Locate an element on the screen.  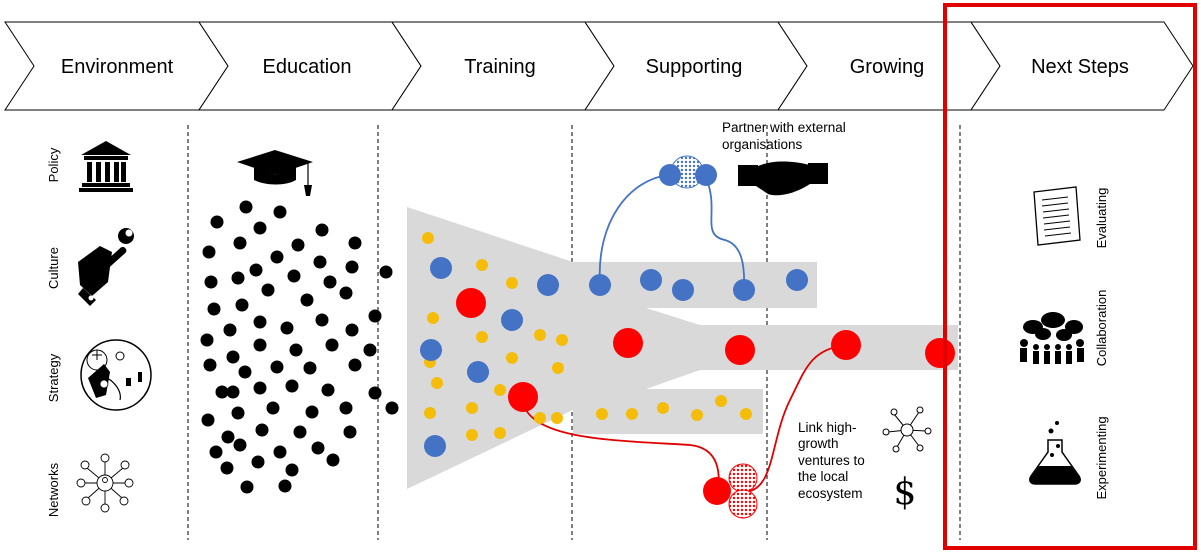
lane-supporting-top is located at coordinates (695, 285).